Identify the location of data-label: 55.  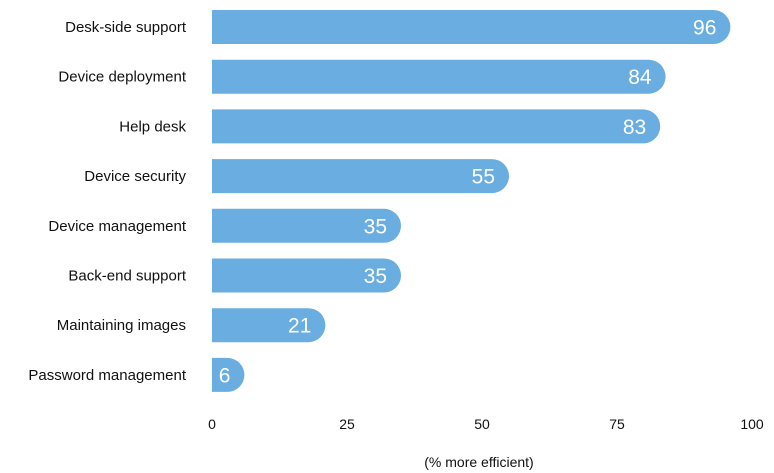
(483, 177).